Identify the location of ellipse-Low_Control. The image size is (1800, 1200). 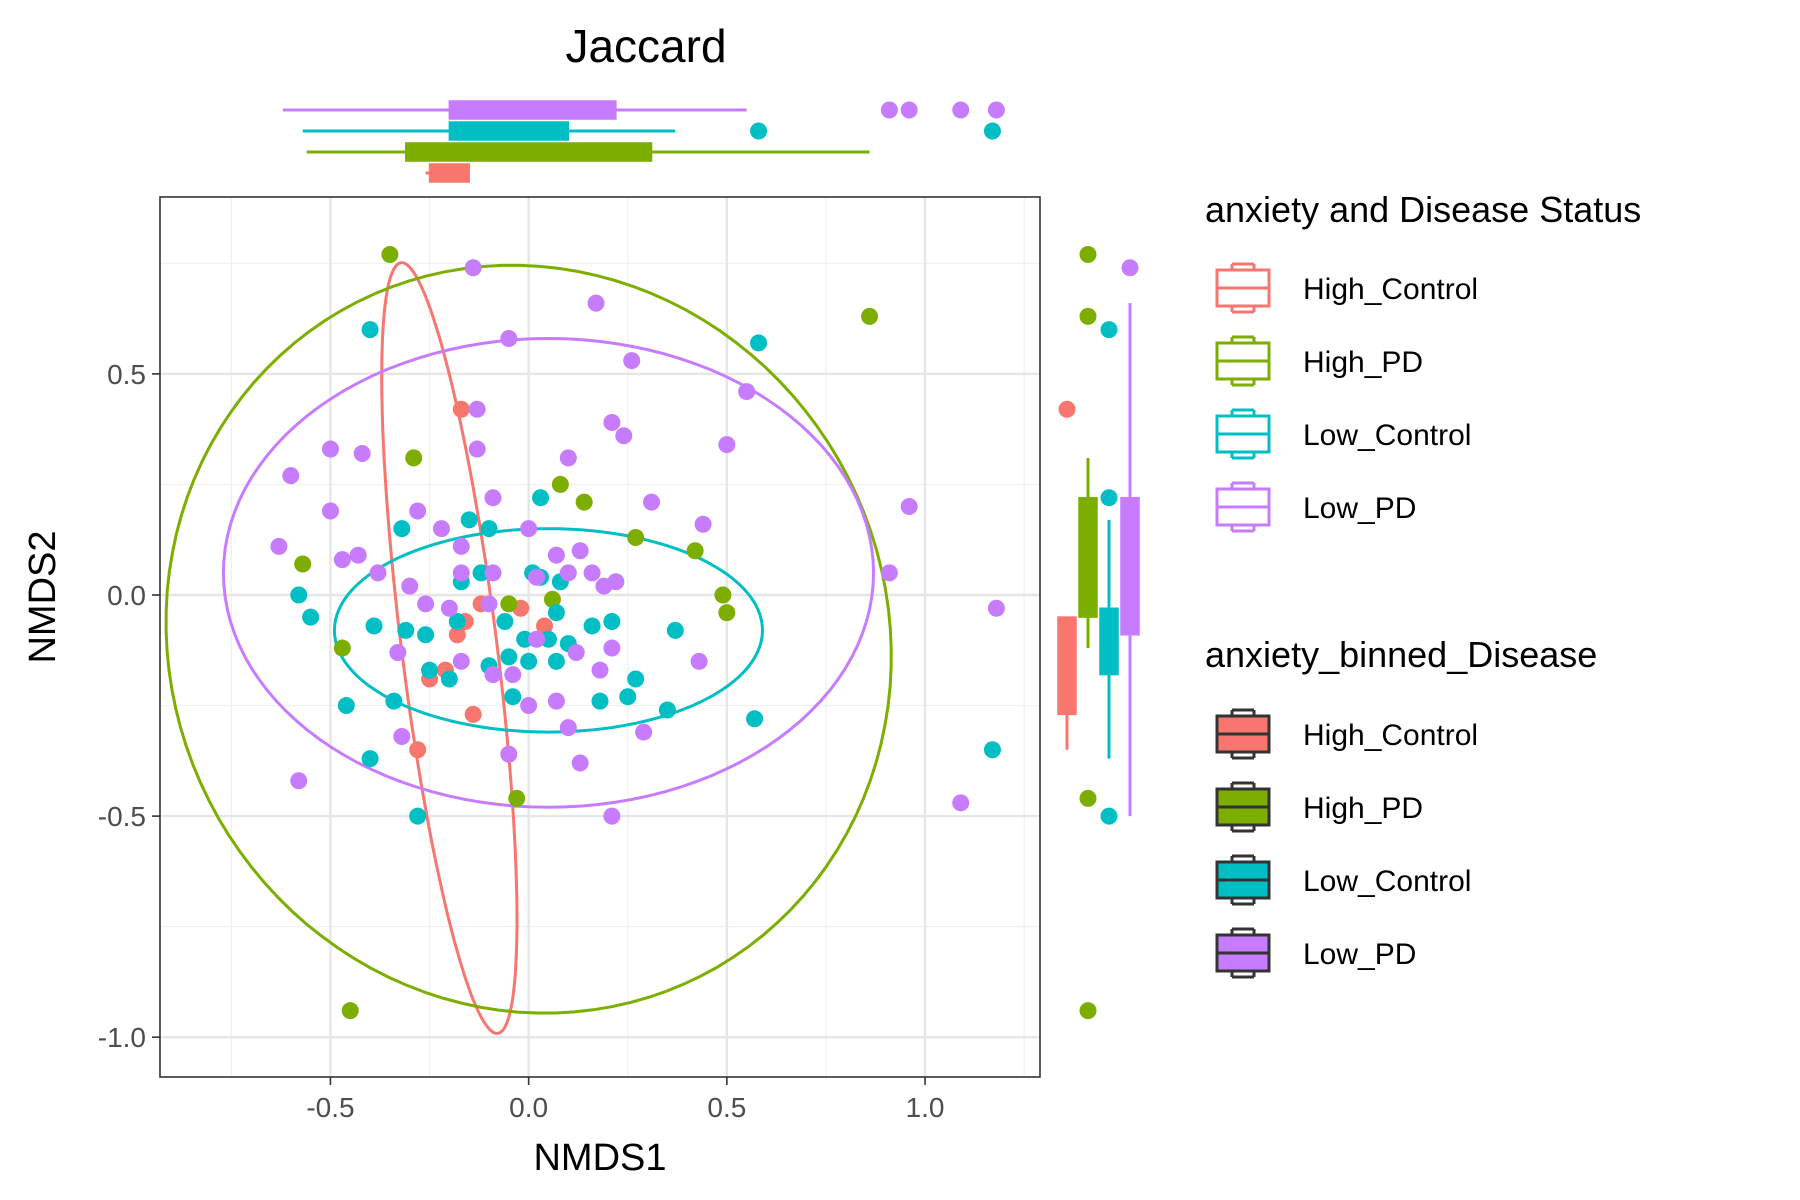
(548, 630).